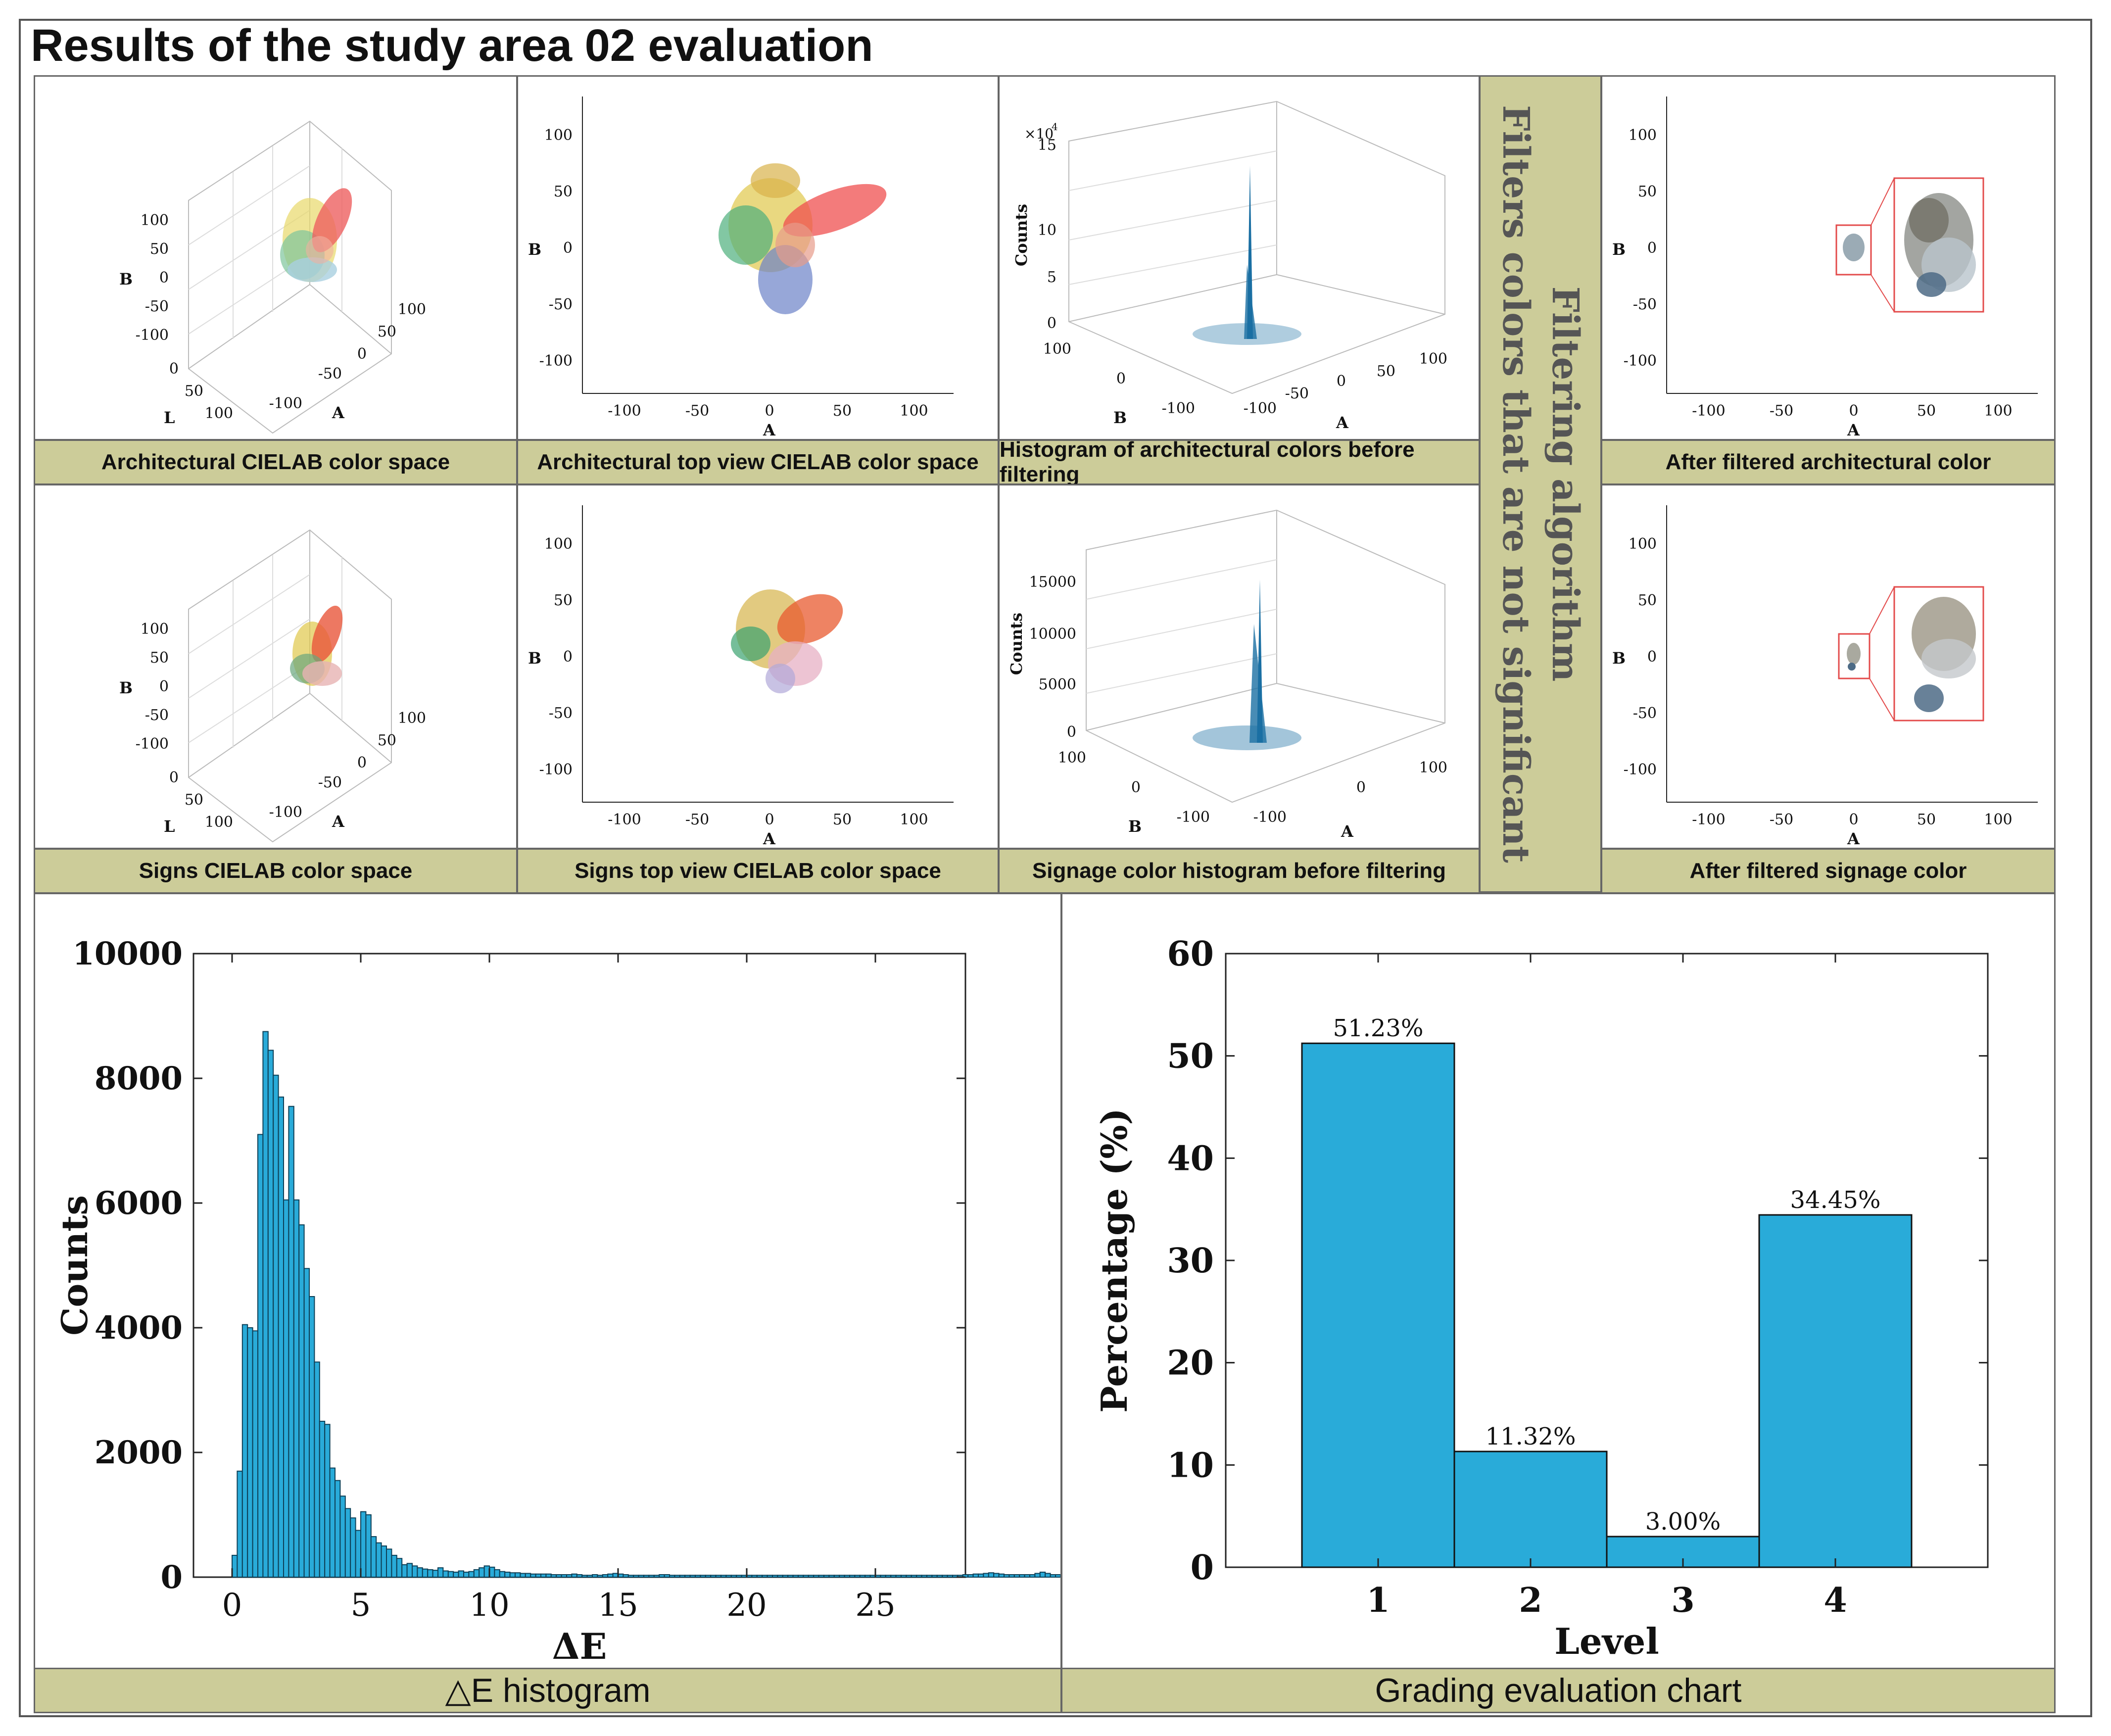 The image size is (2111, 1736). What do you see at coordinates (1683, 1552) in the screenshot?
I see `grade-bar` at bounding box center [1683, 1552].